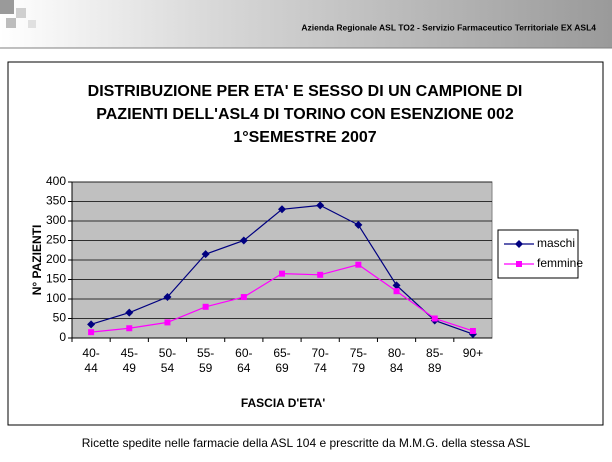 The height and width of the screenshot is (462, 612). Describe the element at coordinates (56, 240) in the screenshot. I see `y-tick-label: 250` at that location.